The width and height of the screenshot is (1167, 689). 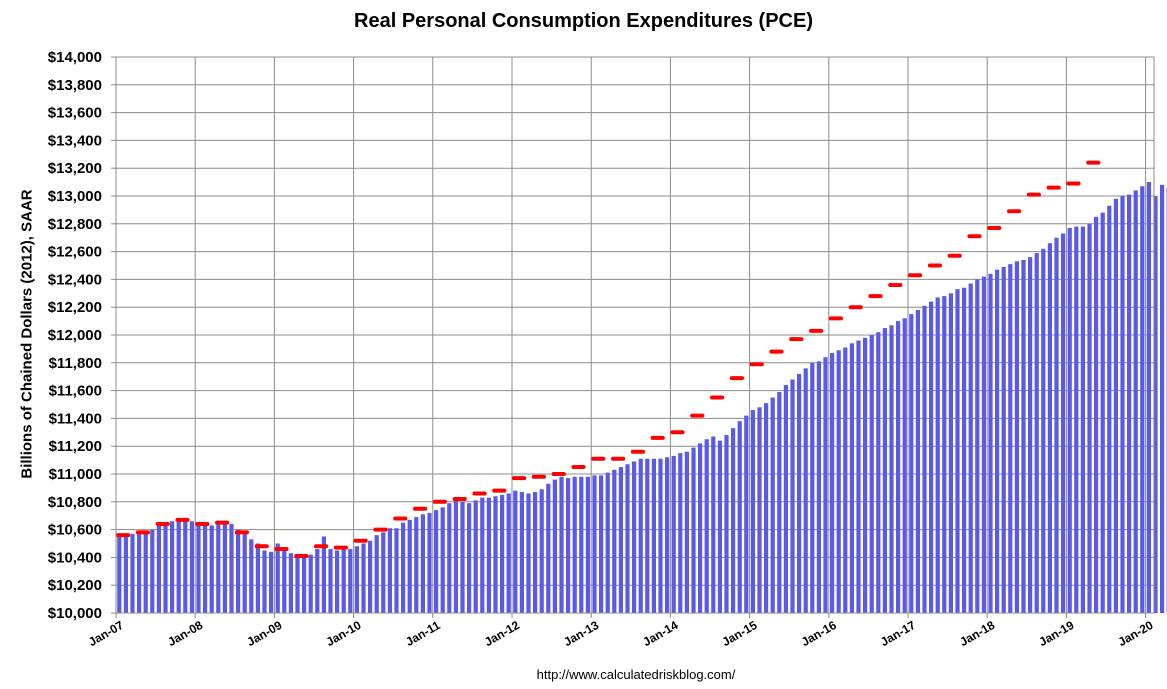 What do you see at coordinates (636, 674) in the screenshot?
I see `source-url: http://www.calculatedriskblog.com/` at bounding box center [636, 674].